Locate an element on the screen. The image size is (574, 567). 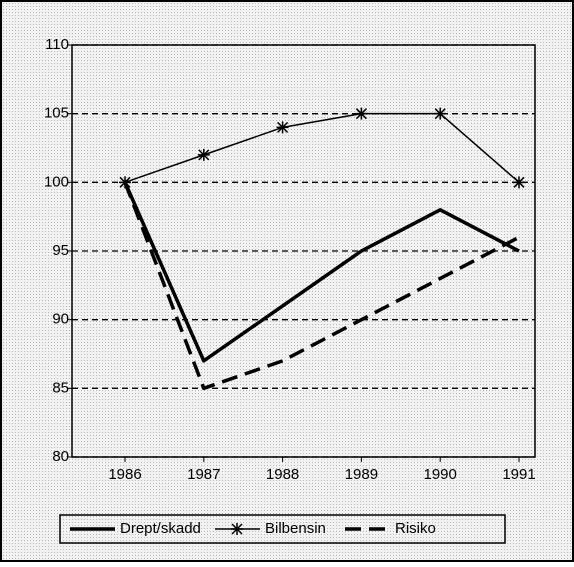
y-tick-label: 110 is located at coordinates (57, 44).